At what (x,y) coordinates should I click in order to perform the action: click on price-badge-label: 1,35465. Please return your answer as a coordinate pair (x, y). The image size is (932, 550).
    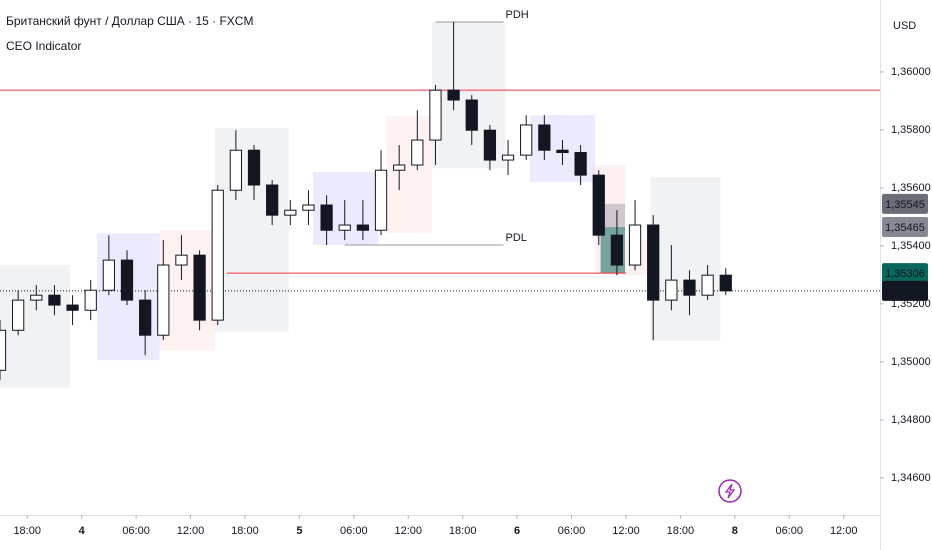
    Looking at the image, I should click on (905, 228).